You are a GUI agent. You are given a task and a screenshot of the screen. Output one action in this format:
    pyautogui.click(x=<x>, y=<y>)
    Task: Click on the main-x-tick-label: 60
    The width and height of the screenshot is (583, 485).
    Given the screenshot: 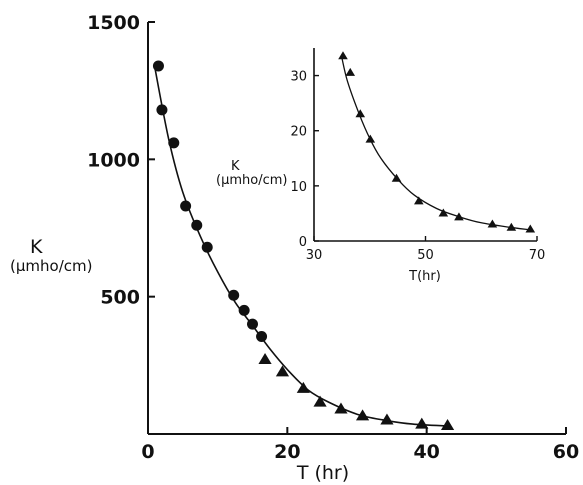 What is the action you would take?
    pyautogui.click(x=566, y=452)
    